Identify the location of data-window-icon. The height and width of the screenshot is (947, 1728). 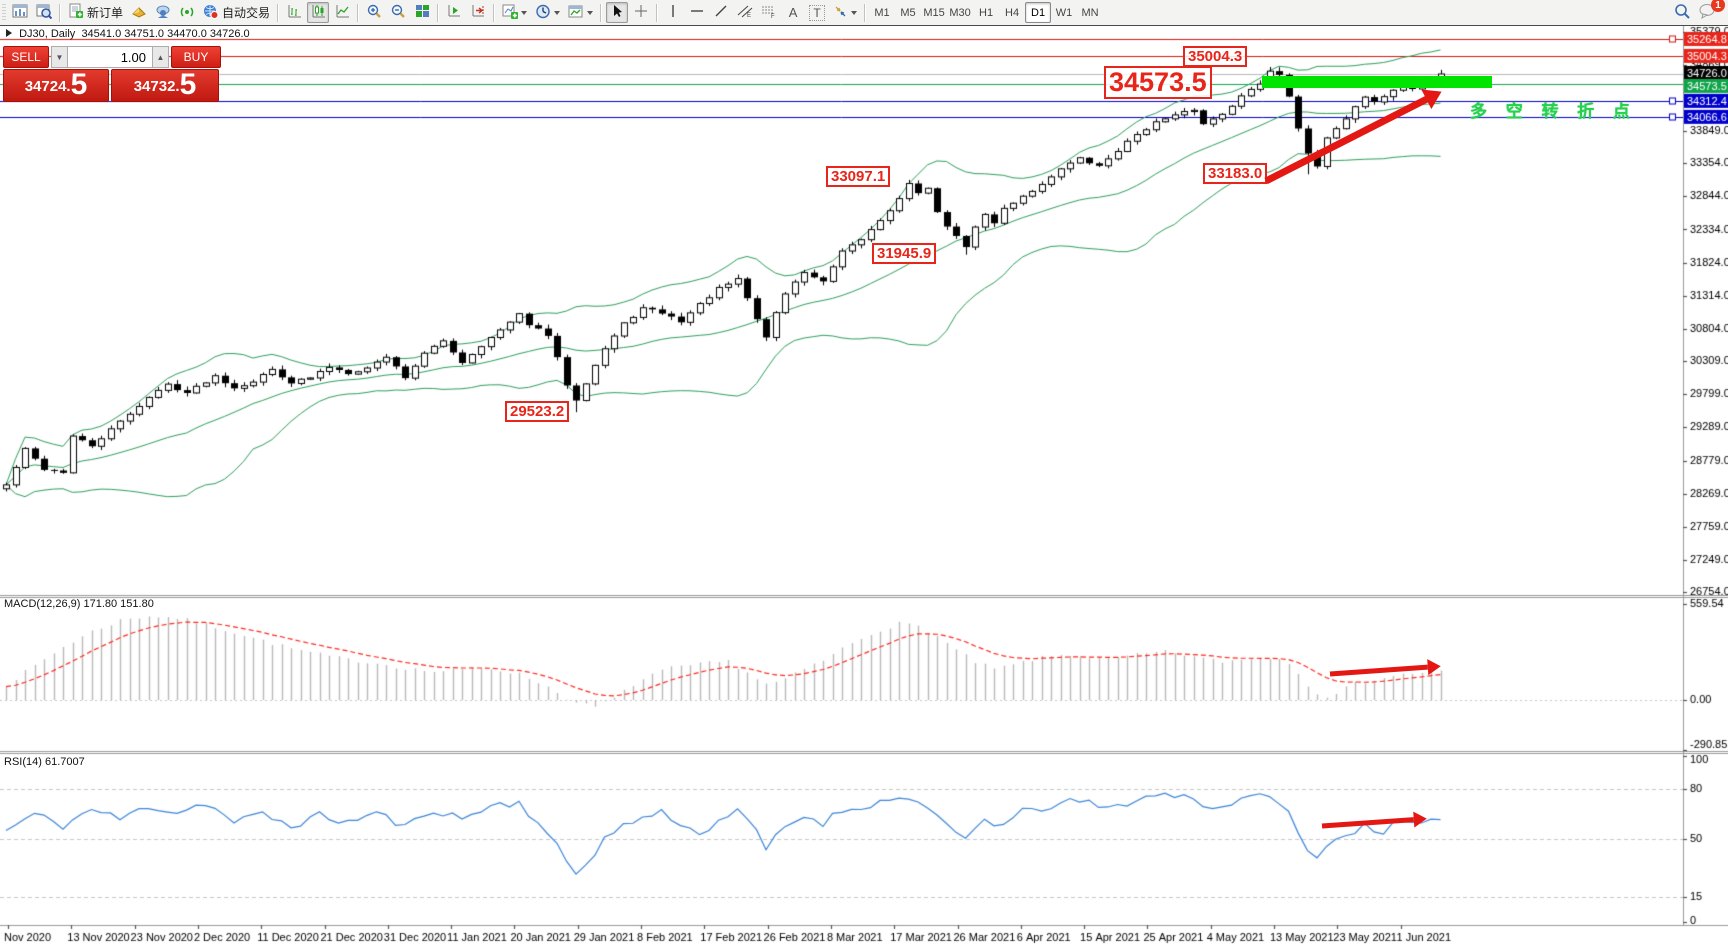
(44, 13).